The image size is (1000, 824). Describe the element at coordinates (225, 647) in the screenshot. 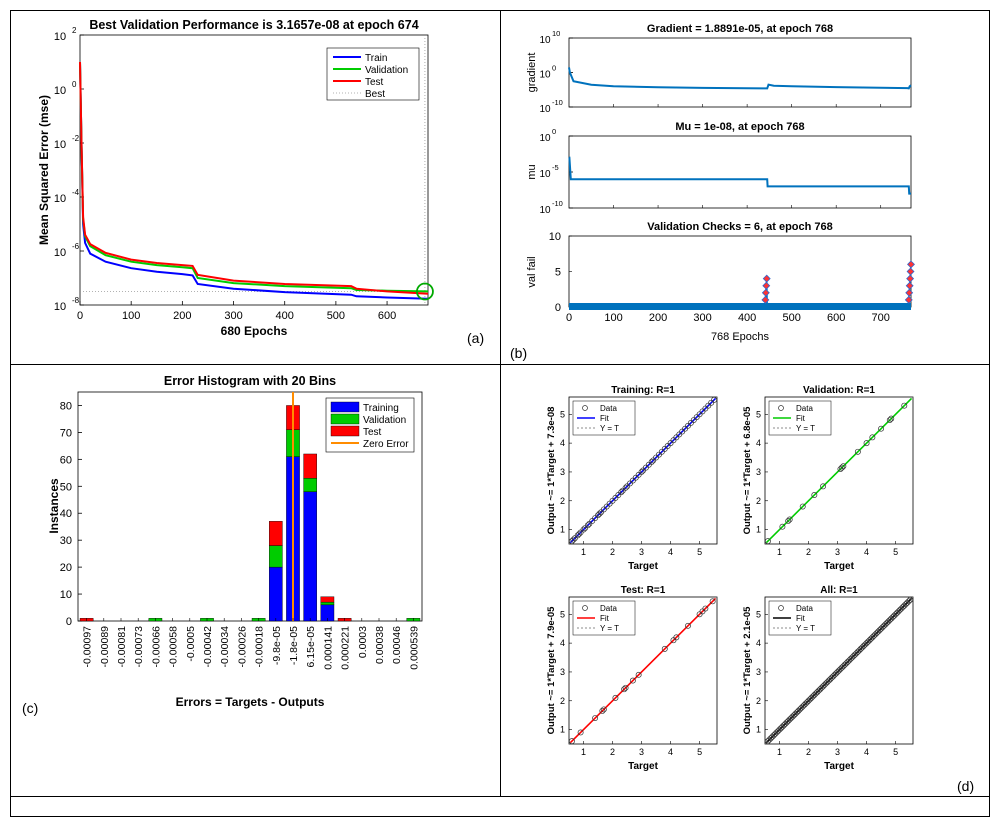

I see `x-tick-label: -0.00034` at that location.